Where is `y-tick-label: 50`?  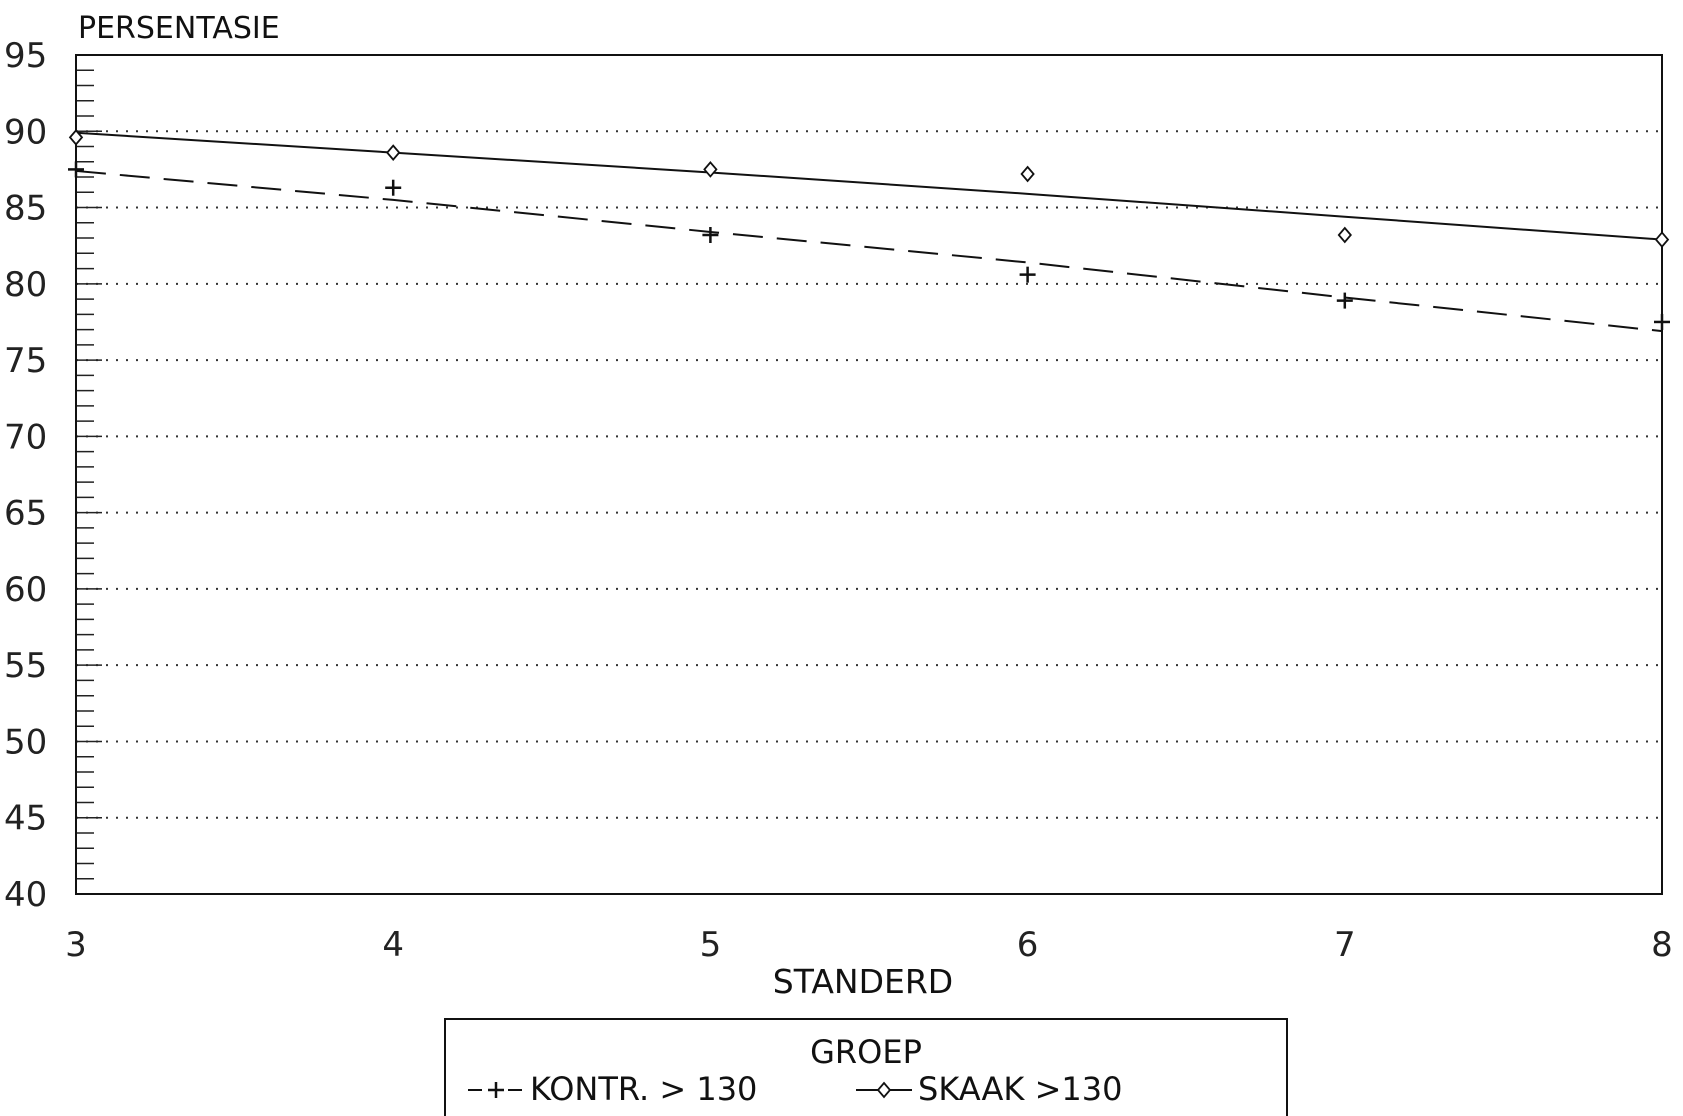 y-tick-label: 50 is located at coordinates (25, 742).